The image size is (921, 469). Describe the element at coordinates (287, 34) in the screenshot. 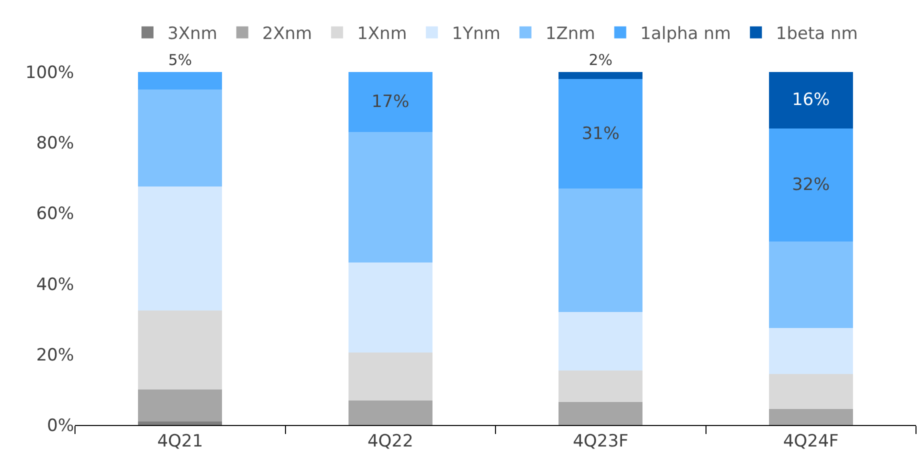

I see `legend-label: 2Xnm` at that location.